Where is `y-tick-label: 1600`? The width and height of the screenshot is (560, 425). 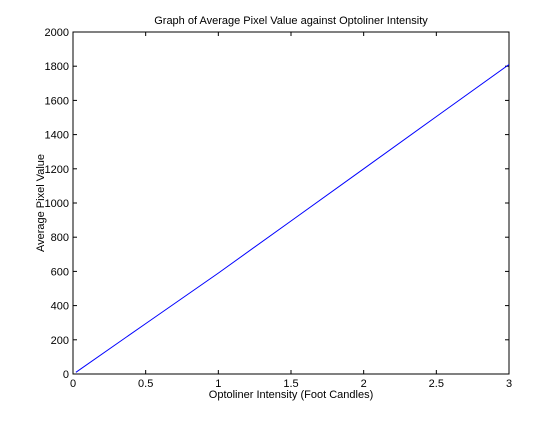 y-tick-label: 1600 is located at coordinates (57, 101).